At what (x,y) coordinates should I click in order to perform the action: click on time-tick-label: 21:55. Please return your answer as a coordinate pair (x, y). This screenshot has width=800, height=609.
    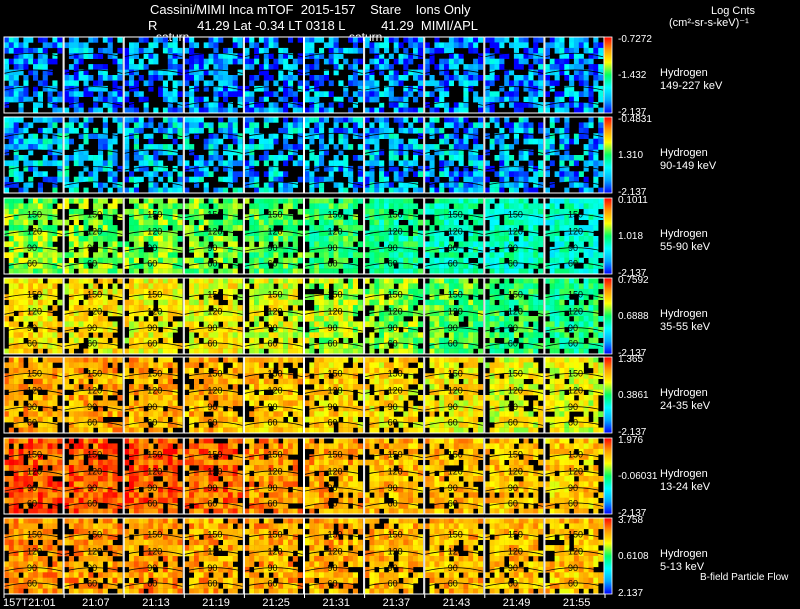
    Looking at the image, I should click on (576, 603).